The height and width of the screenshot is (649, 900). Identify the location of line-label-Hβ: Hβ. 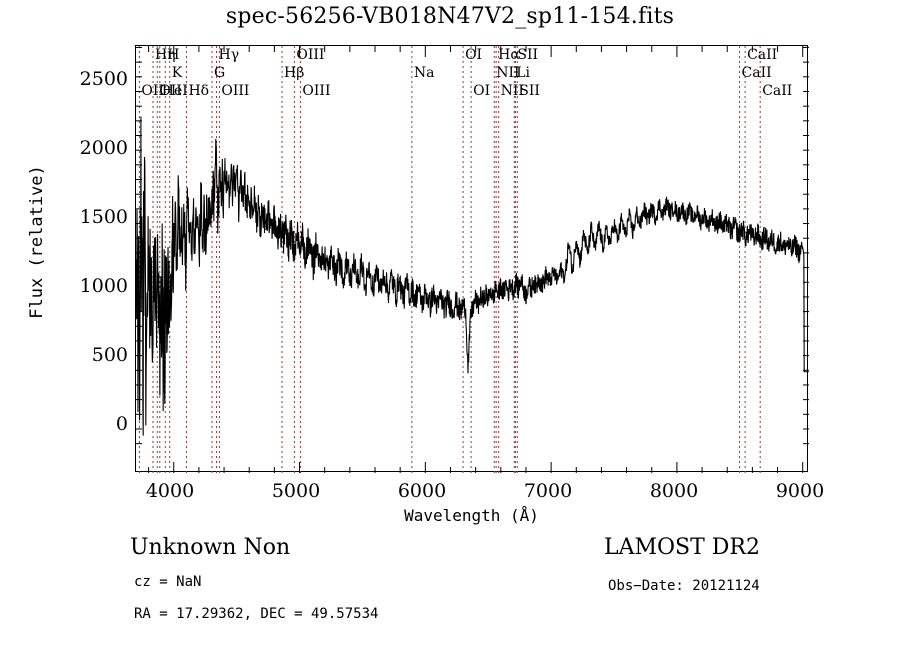
(294, 73).